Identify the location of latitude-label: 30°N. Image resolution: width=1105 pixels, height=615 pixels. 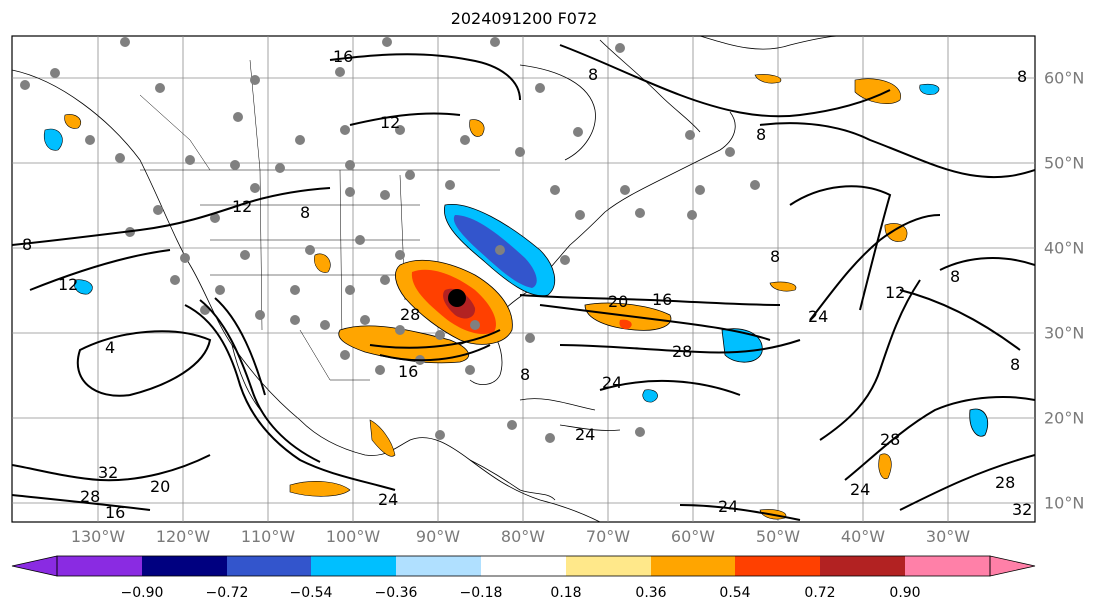
(1064, 333).